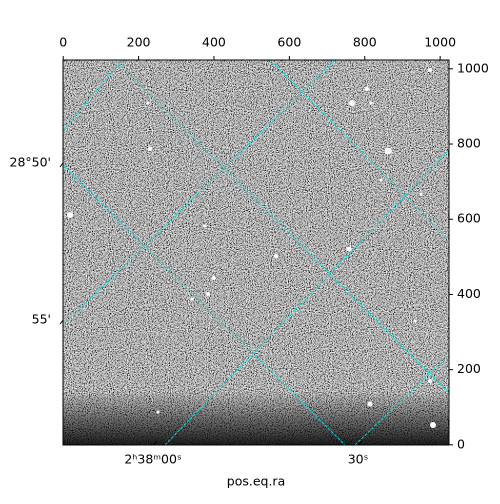 The width and height of the screenshot is (500, 504). What do you see at coordinates (139, 42) in the screenshot?
I see `x-tick-label: 200` at bounding box center [139, 42].